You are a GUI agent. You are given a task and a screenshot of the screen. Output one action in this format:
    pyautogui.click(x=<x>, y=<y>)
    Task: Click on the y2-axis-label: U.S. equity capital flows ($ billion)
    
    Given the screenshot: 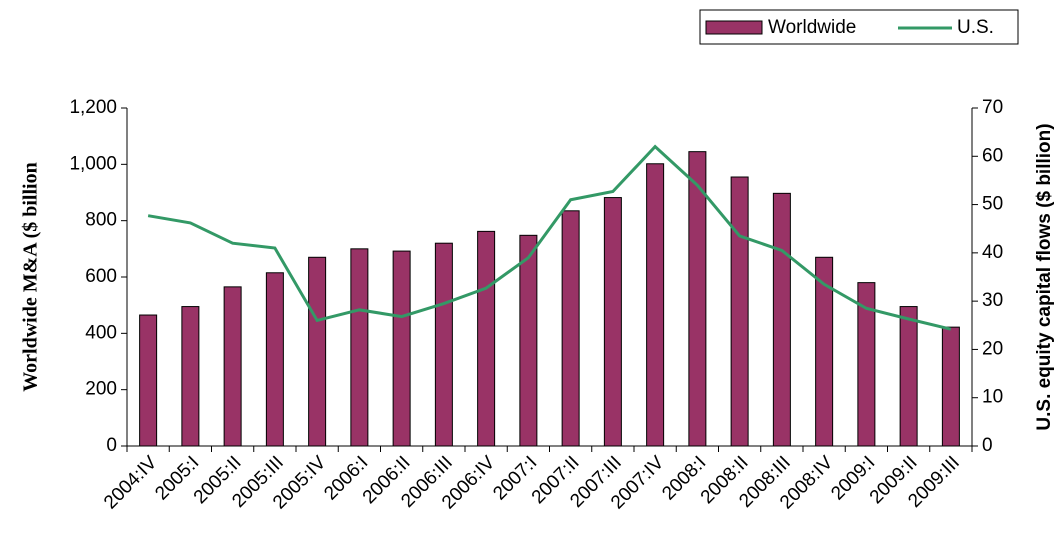 What is the action you would take?
    pyautogui.click(x=1044, y=276)
    